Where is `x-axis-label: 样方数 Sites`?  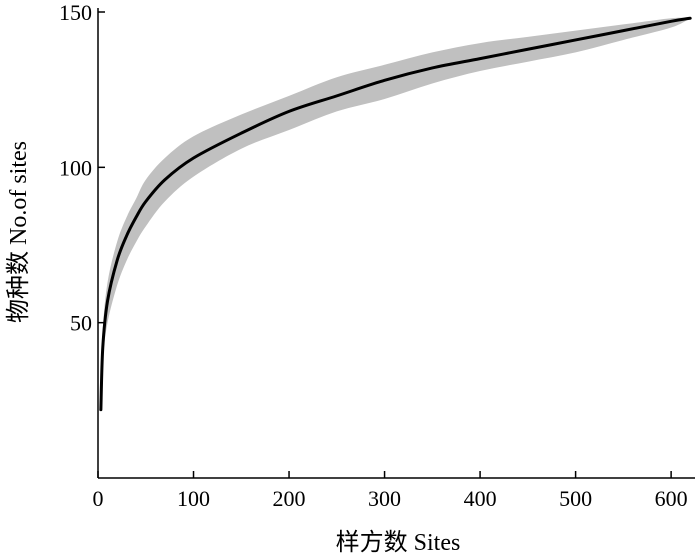
x-axis-label: 样方数 Sites is located at coordinates (398, 542).